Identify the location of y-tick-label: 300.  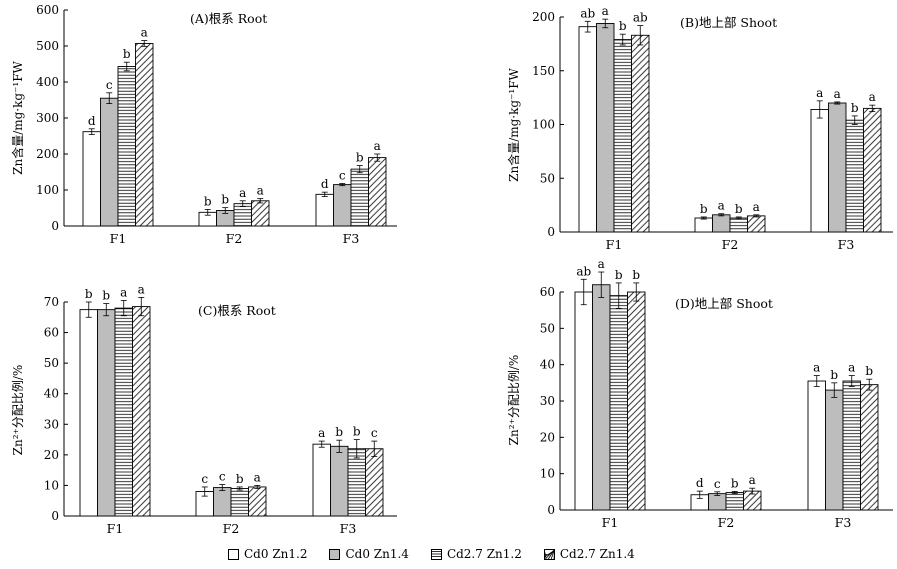
(47, 118).